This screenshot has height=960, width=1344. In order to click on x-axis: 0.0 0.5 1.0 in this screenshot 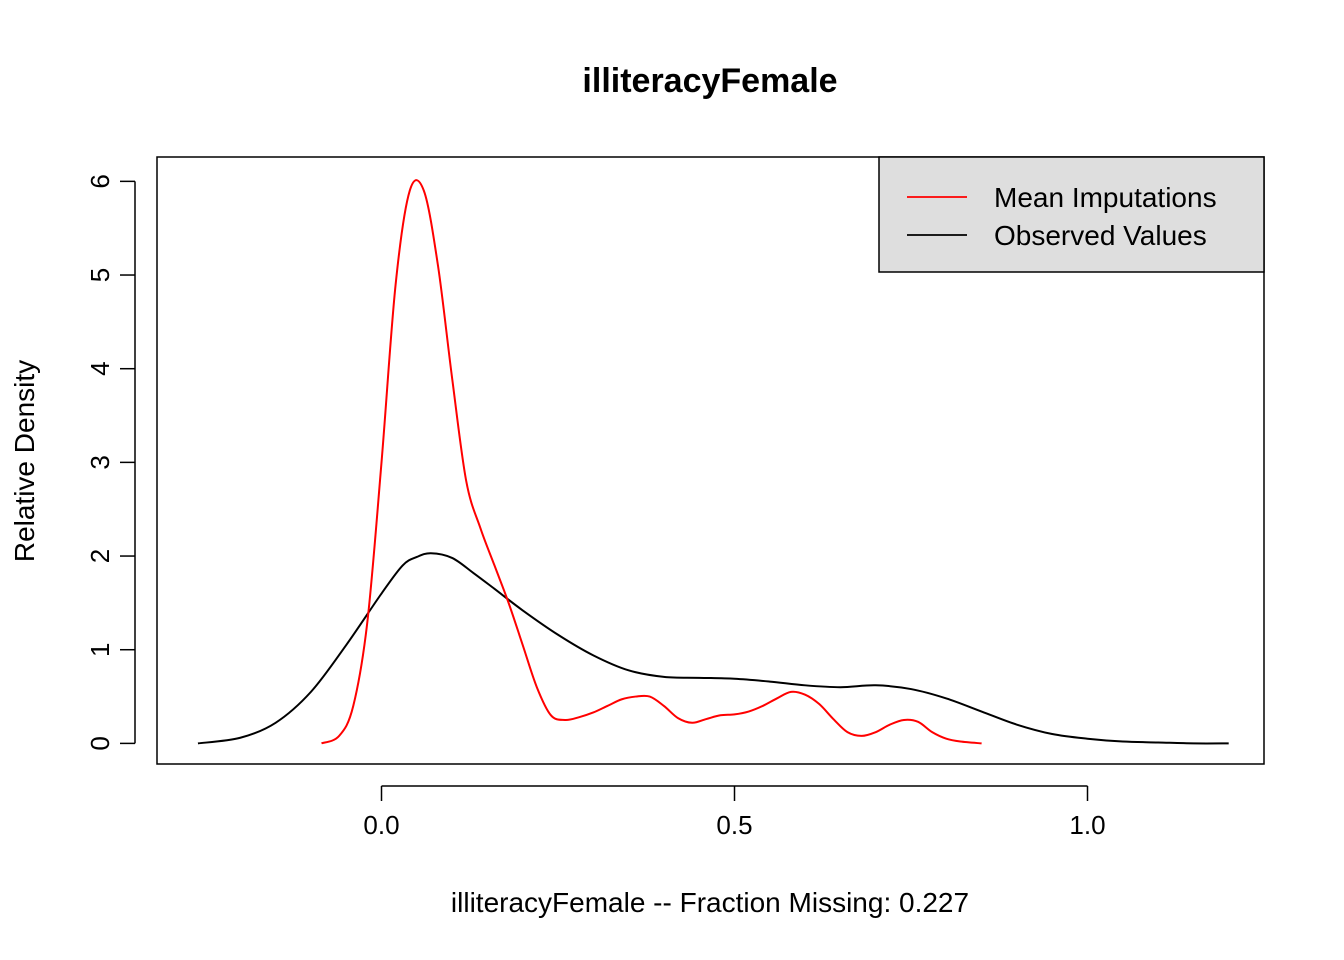, I will do `click(734, 812)`.